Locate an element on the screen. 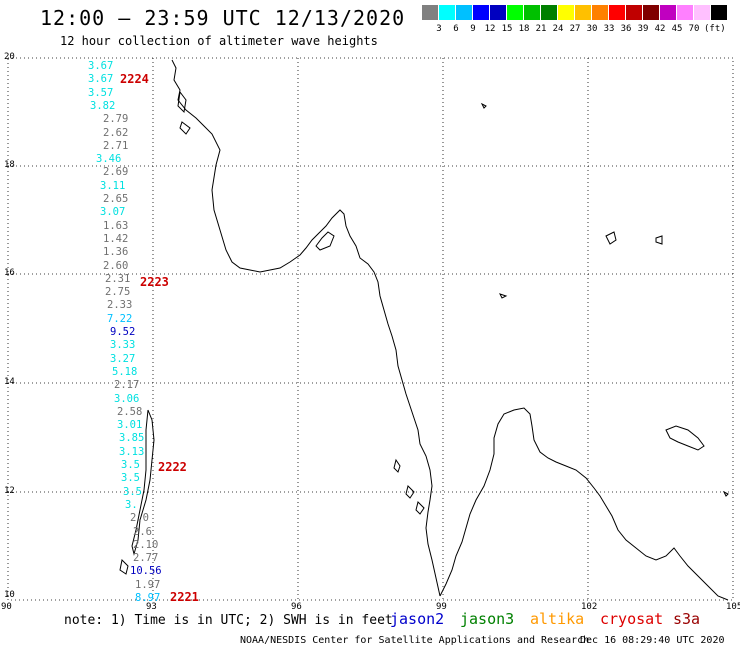 The width and height of the screenshot is (740, 650). track-value: 5.18 is located at coordinates (125, 371).